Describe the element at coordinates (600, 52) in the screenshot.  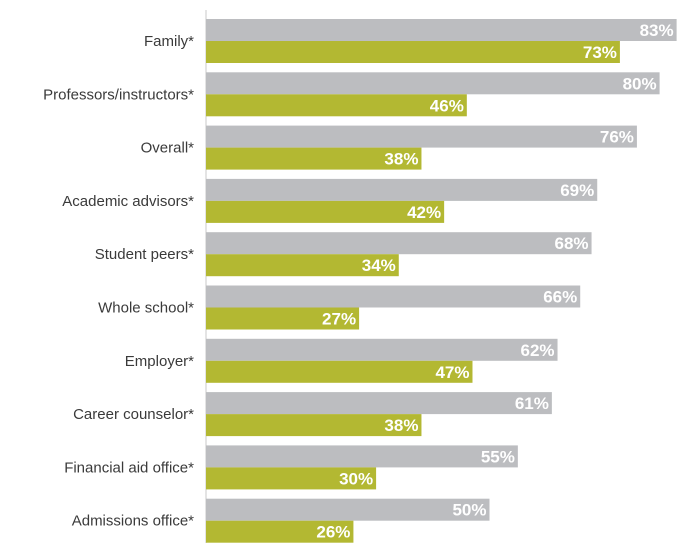
I see `data-label: 73%` at that location.